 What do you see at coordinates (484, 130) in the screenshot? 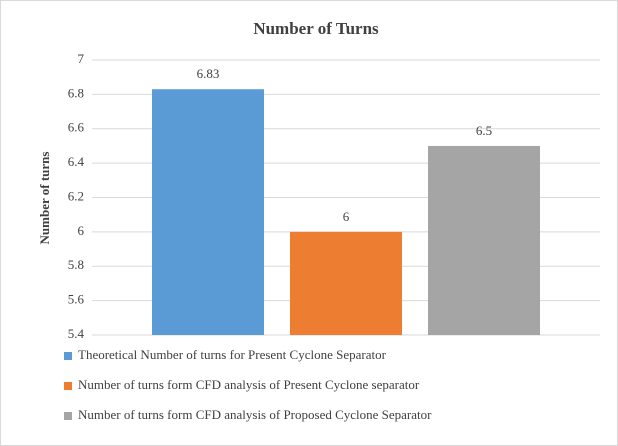
I see `data-label: 6.5` at bounding box center [484, 130].